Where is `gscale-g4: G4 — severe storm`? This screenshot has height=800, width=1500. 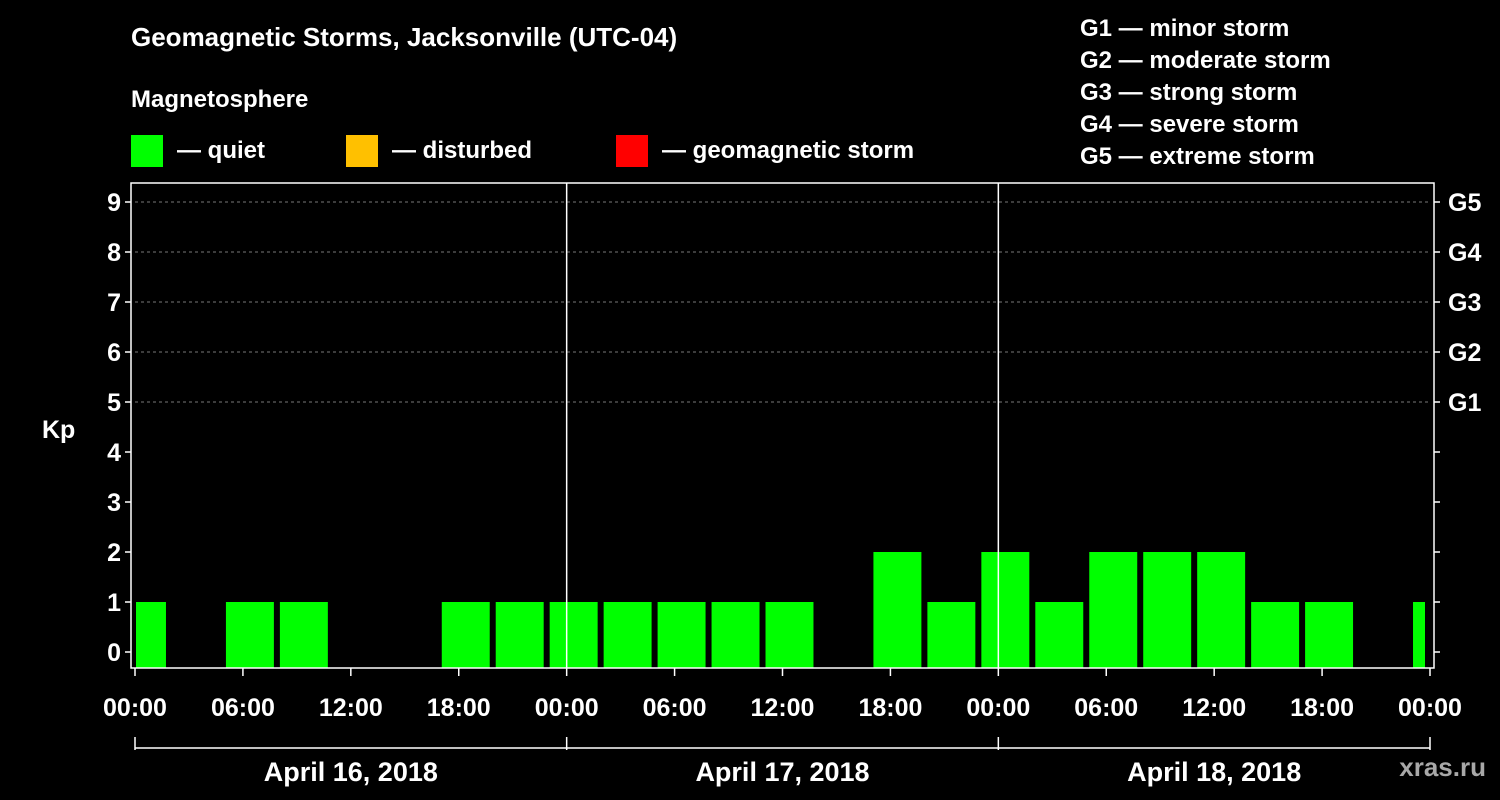 gscale-g4: G4 — severe storm is located at coordinates (1189, 124).